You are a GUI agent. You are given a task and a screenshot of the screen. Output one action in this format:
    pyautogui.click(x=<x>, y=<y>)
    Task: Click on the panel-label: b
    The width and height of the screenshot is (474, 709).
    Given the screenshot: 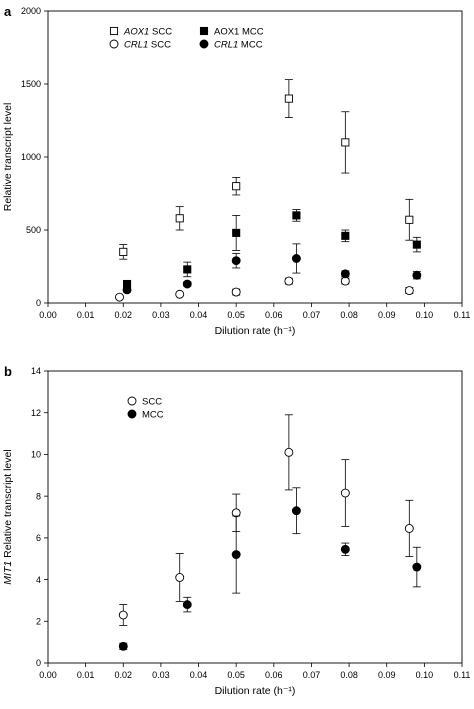 What is the action you would take?
    pyautogui.click(x=8, y=371)
    